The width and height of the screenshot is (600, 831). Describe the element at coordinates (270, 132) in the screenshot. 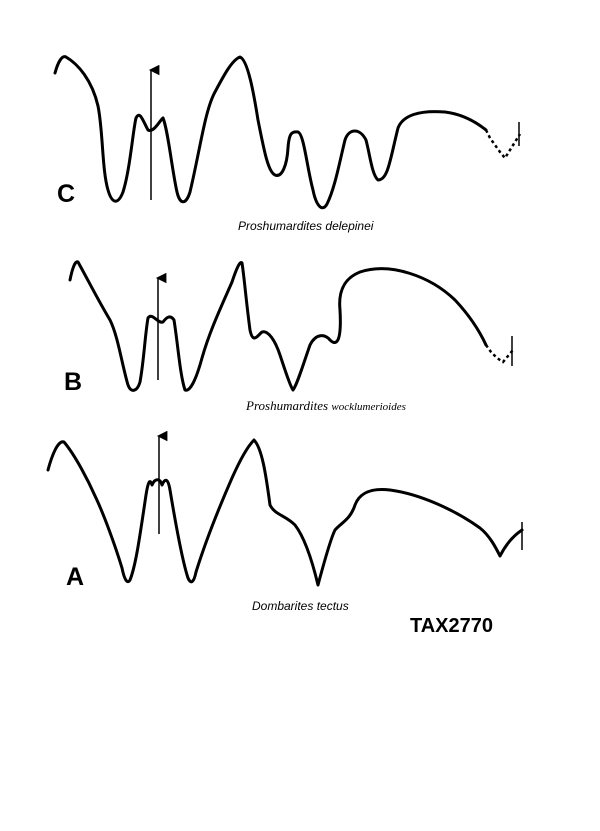

I see `suture-line-c` at that location.